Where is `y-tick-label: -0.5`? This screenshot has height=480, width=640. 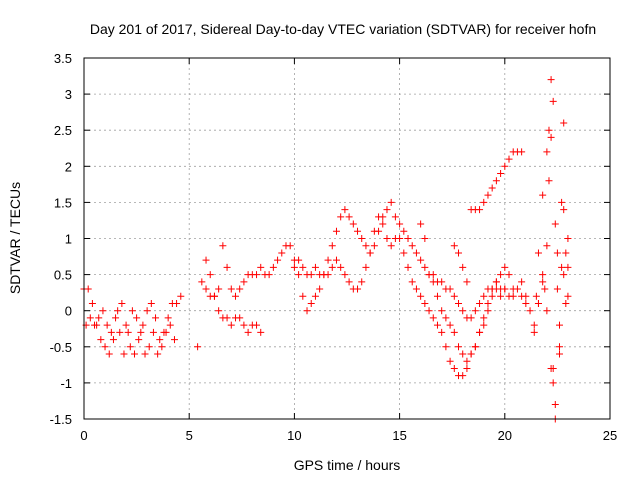
y-tick-label: -0.5 is located at coordinates (61, 347).